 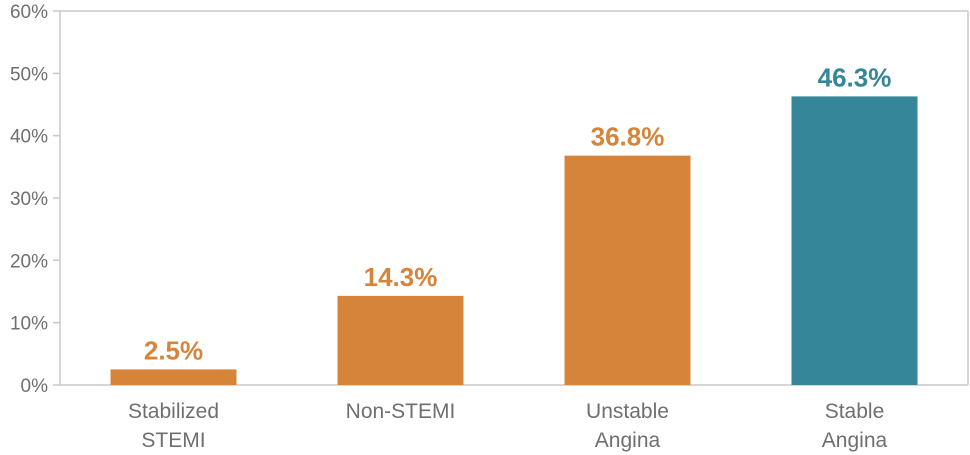 I want to click on y-tick-label: 10%, so click(x=29, y=324).